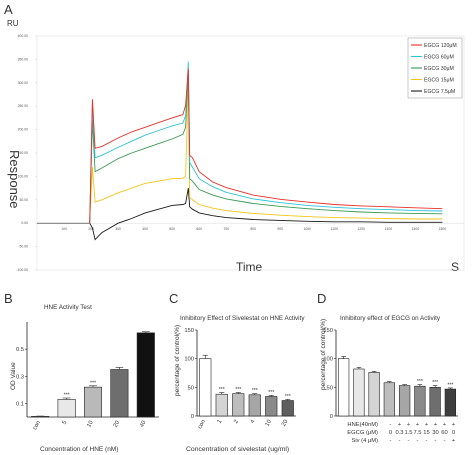 This screenshot has height=455, width=474. I want to click on condition-cell: 1.5, so click(408, 433).